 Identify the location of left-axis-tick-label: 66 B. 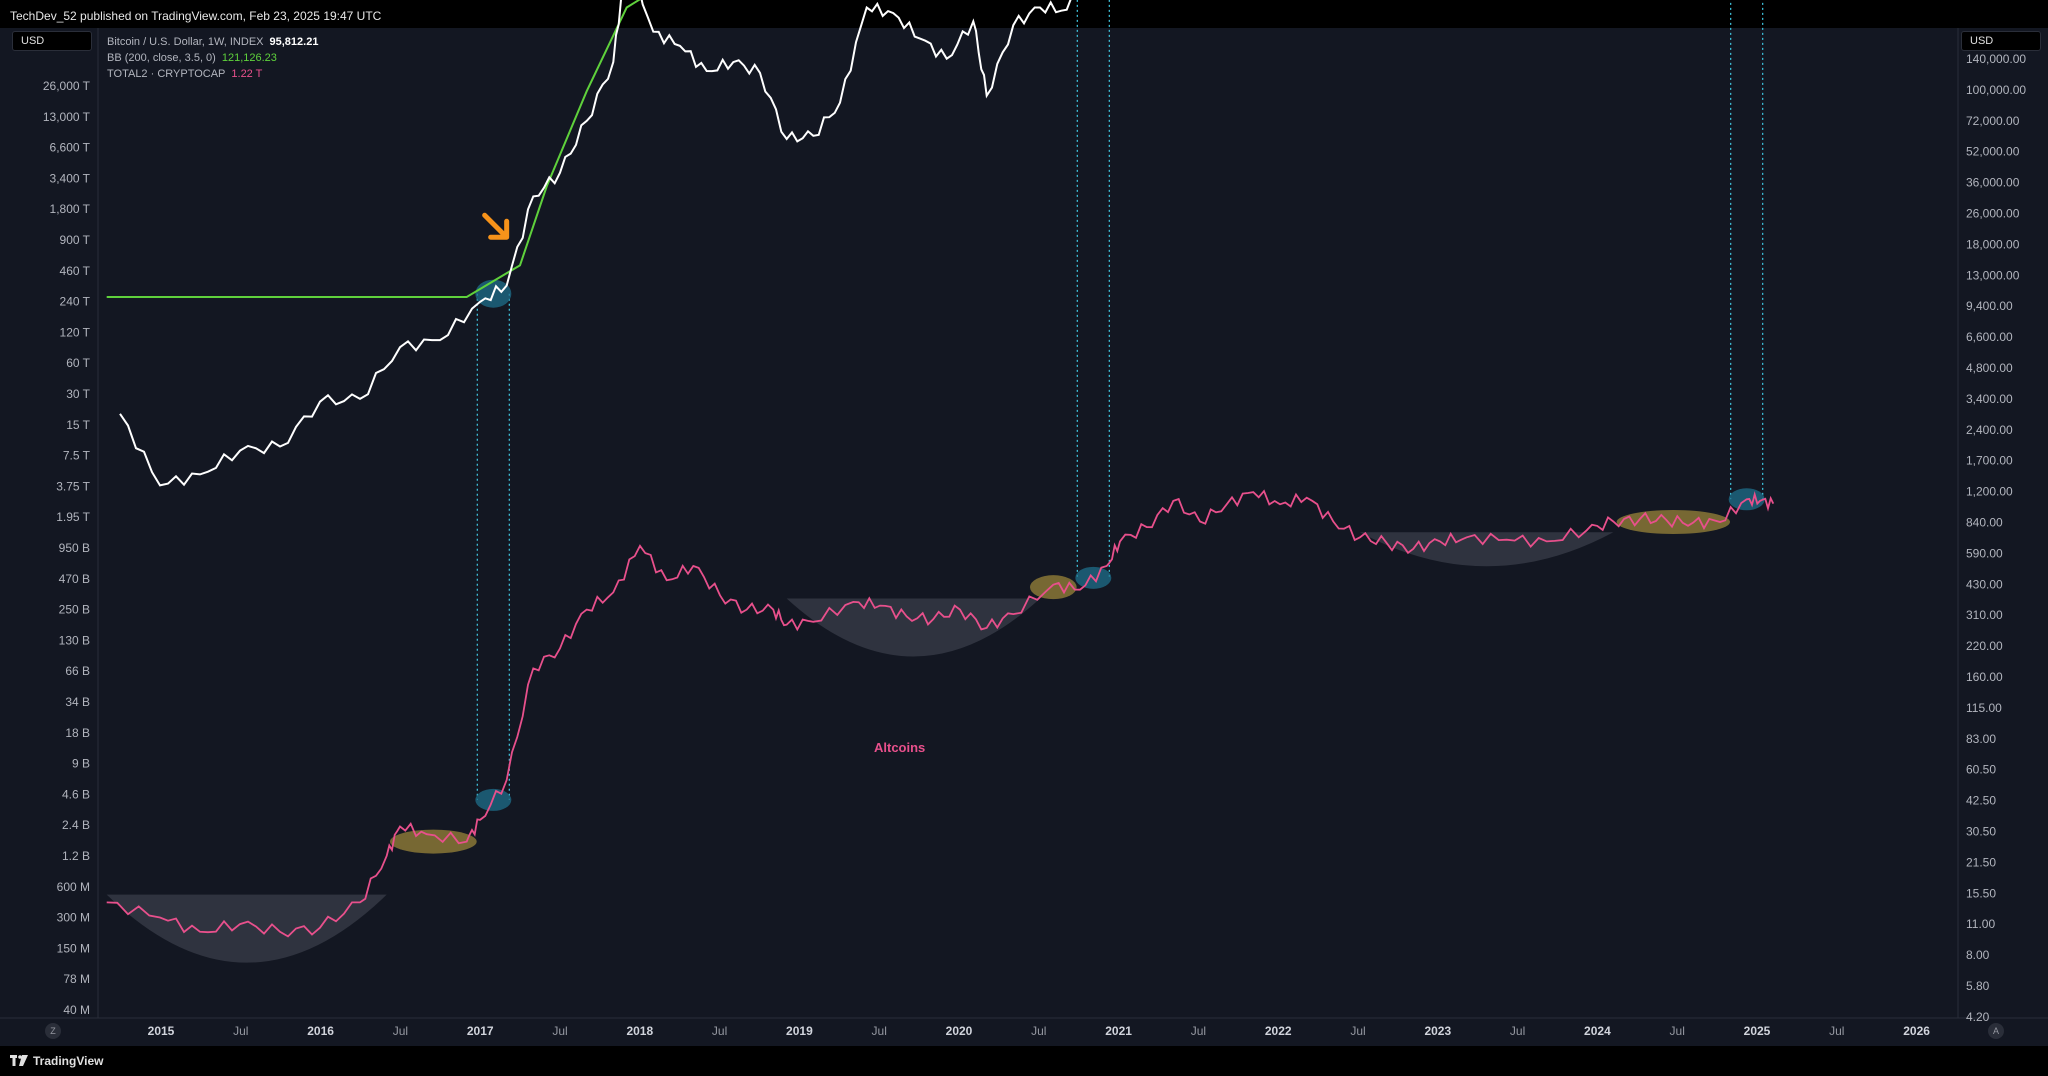
(77, 671).